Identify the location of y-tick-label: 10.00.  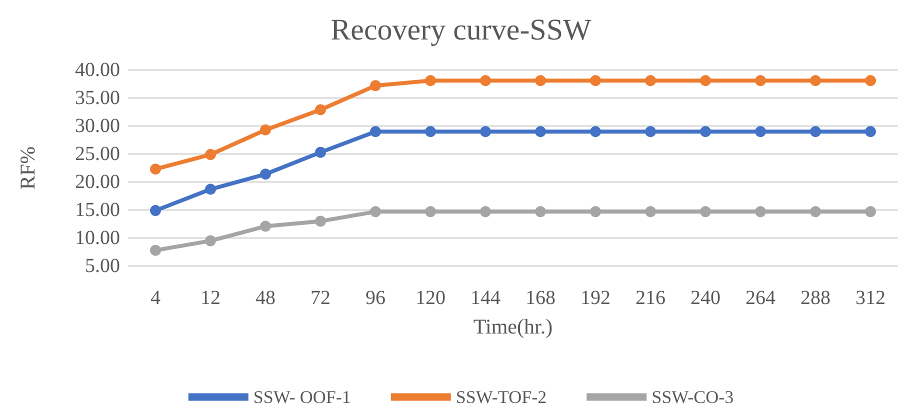
(97, 238).